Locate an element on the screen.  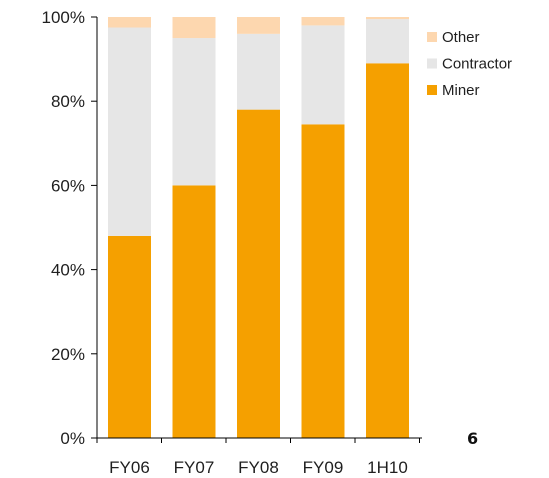
y-tick-label: 20% is located at coordinates (68, 354).